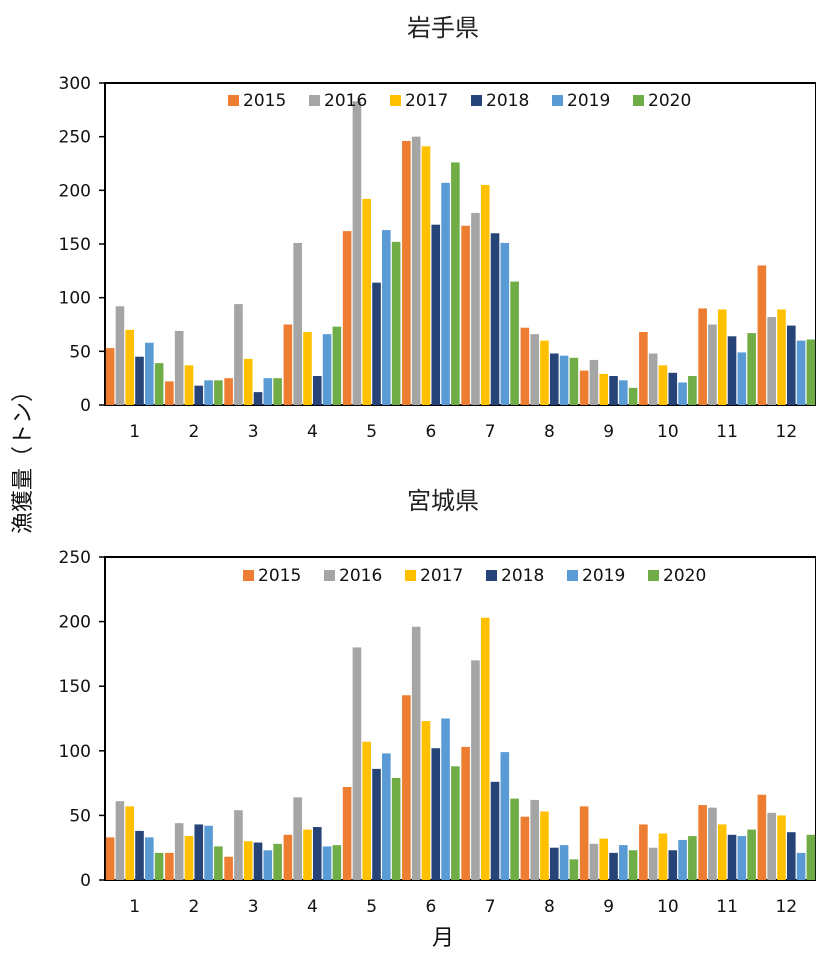 The width and height of the screenshot is (816, 954). What do you see at coordinates (507, 101) in the screenshot?
I see `legend-label: 2018` at bounding box center [507, 101].